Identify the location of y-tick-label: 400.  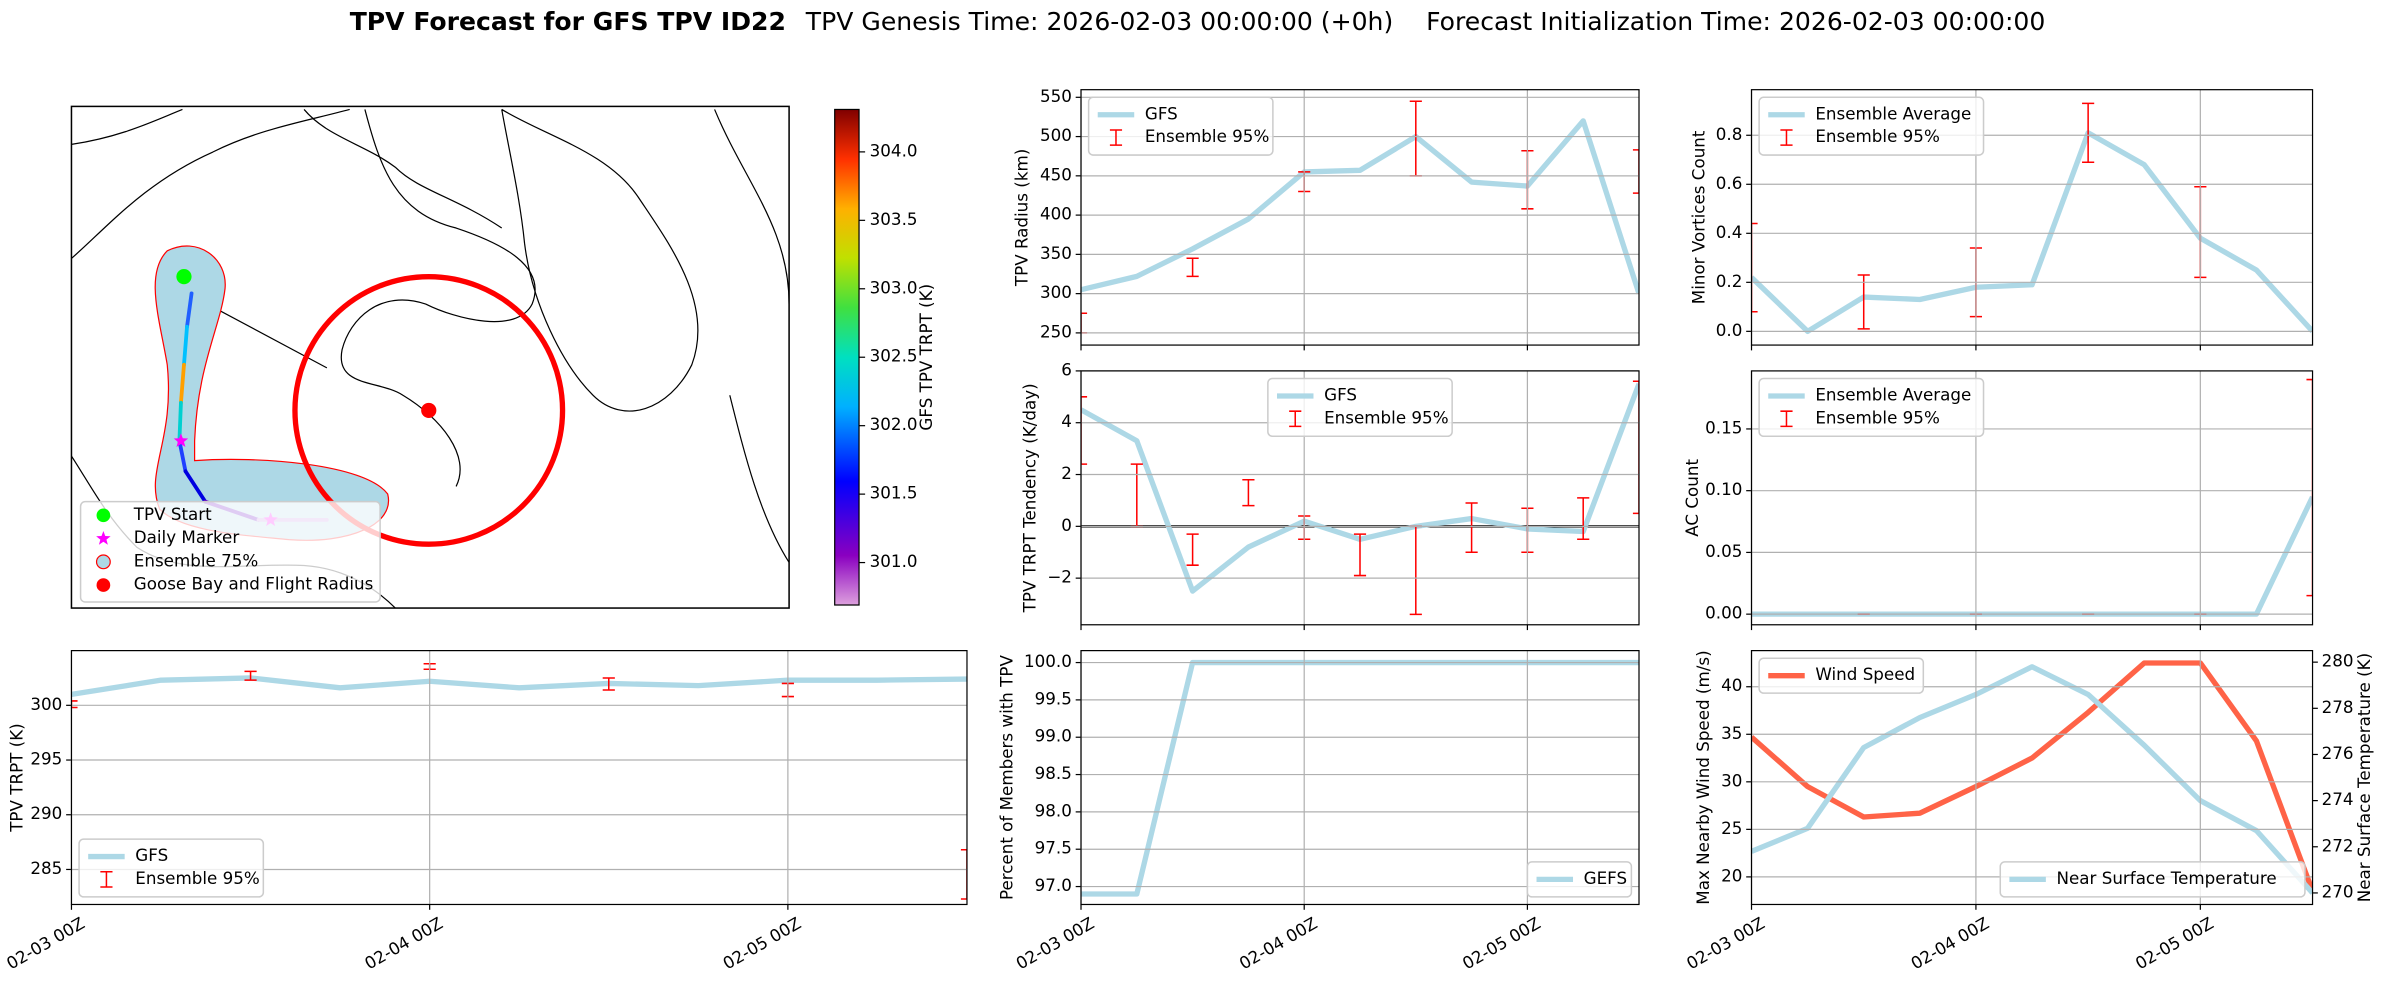
(1056, 214).